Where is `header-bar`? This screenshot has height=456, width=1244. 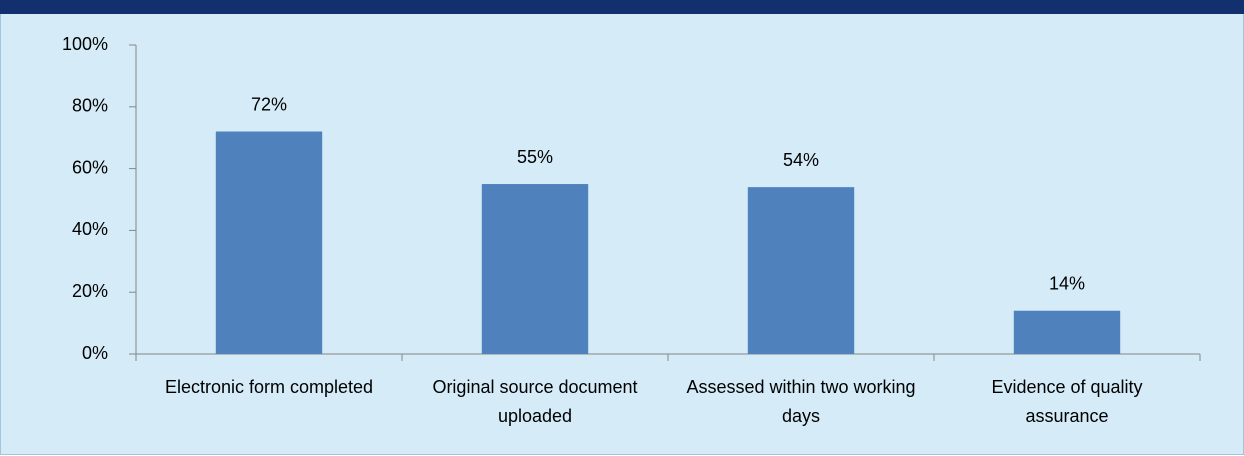 header-bar is located at coordinates (622, 7).